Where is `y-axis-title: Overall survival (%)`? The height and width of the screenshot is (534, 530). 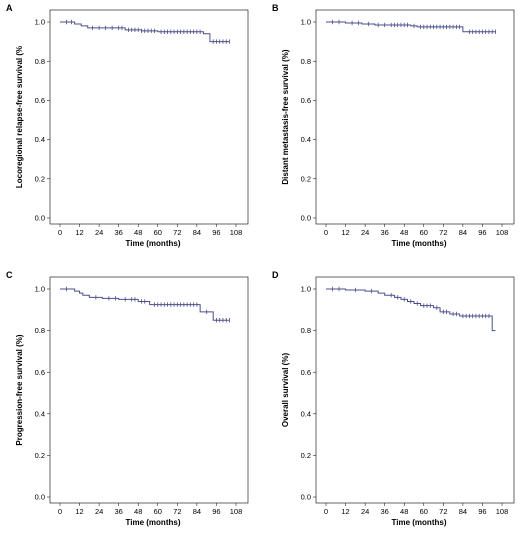 y-axis-title: Overall survival (%) is located at coordinates (285, 390).